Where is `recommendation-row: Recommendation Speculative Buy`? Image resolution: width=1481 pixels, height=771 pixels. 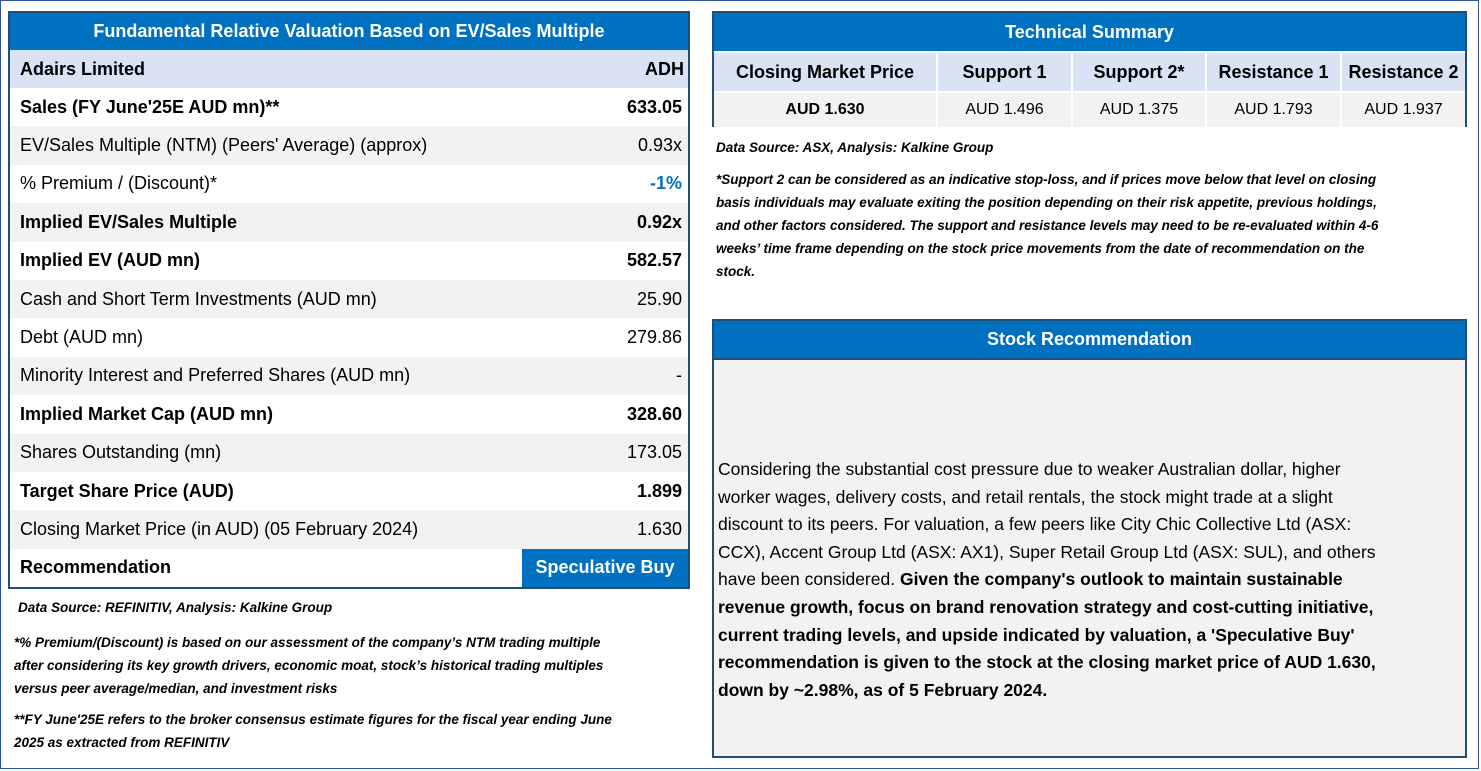 recommendation-row: Recommendation Speculative Buy is located at coordinates (349, 568).